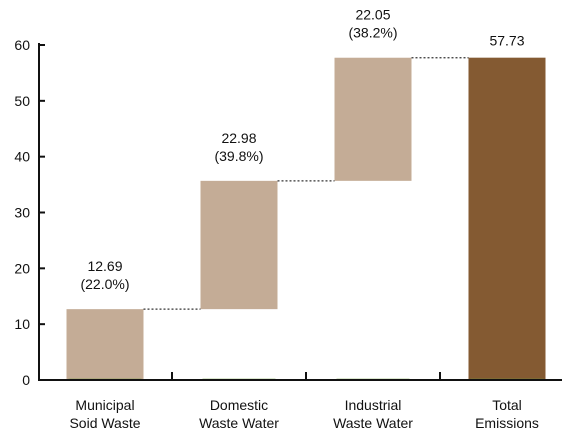 This screenshot has height=433, width=567. Describe the element at coordinates (104, 405) in the screenshot. I see `x-category-label: Municipal` at that location.